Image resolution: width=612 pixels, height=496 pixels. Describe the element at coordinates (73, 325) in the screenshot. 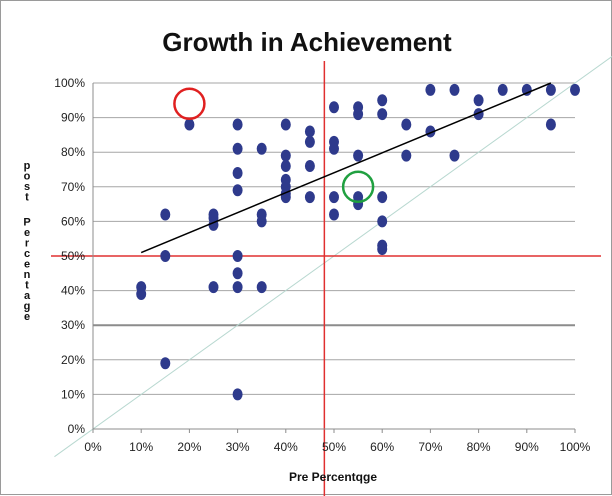

I see `y-tick-label: 30%` at that location.